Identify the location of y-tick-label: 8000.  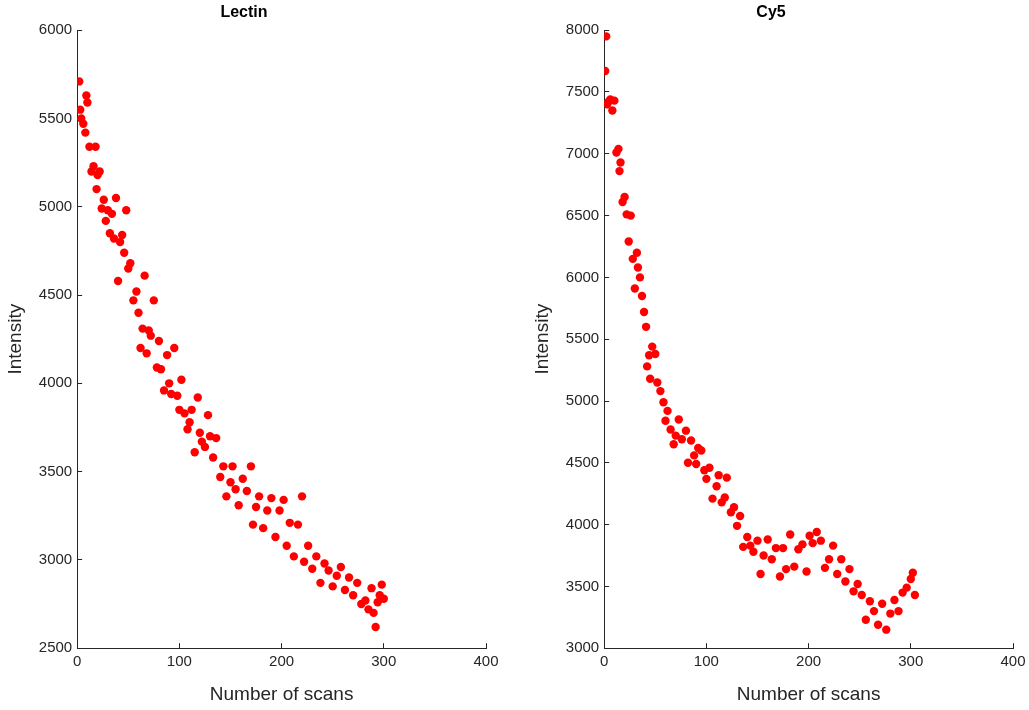
(582, 29).